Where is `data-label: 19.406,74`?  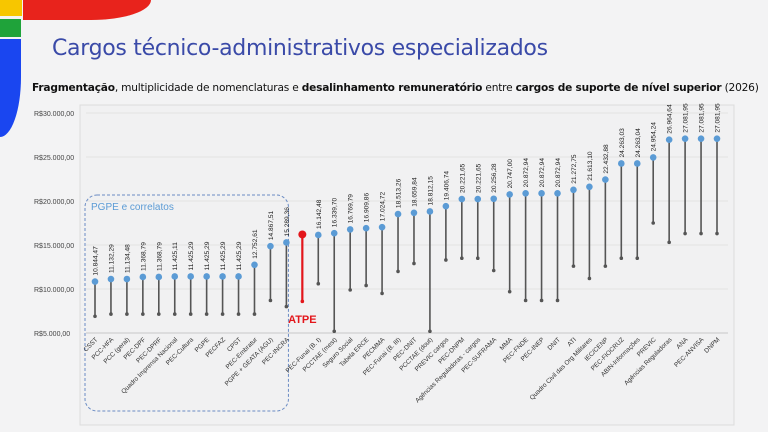 data-label: 19.406,74 is located at coordinates (446, 186).